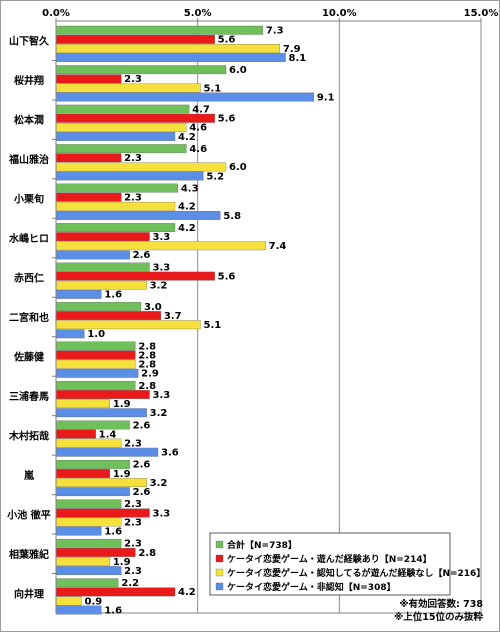  I want to click on data-label: 8.1, so click(298, 58).